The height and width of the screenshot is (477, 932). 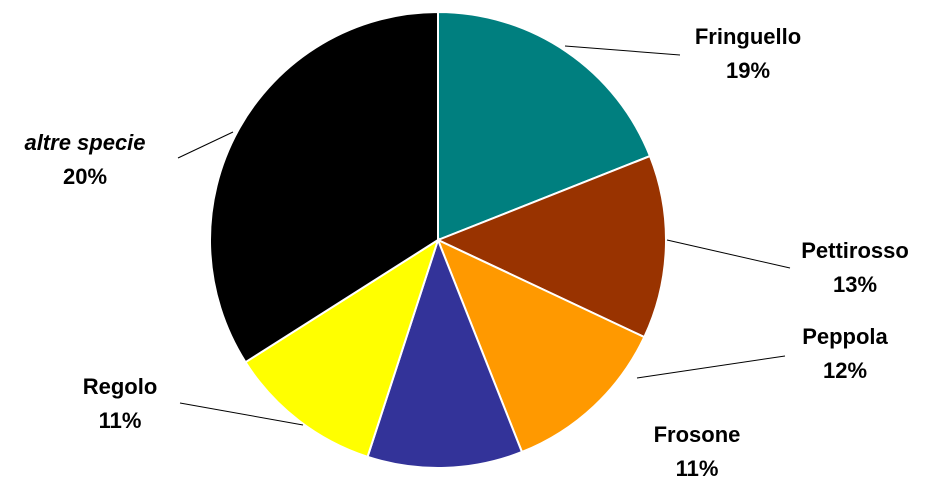 What do you see at coordinates (855, 284) in the screenshot?
I see `slice-percent: 13%` at bounding box center [855, 284].